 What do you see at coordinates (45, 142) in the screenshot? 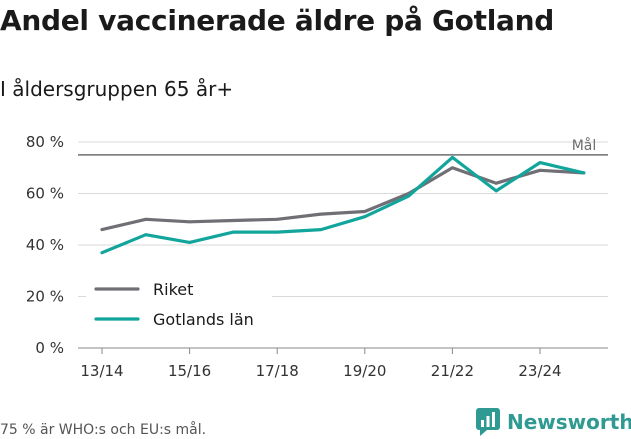
I see `y-tick-label: 80 %` at bounding box center [45, 142].